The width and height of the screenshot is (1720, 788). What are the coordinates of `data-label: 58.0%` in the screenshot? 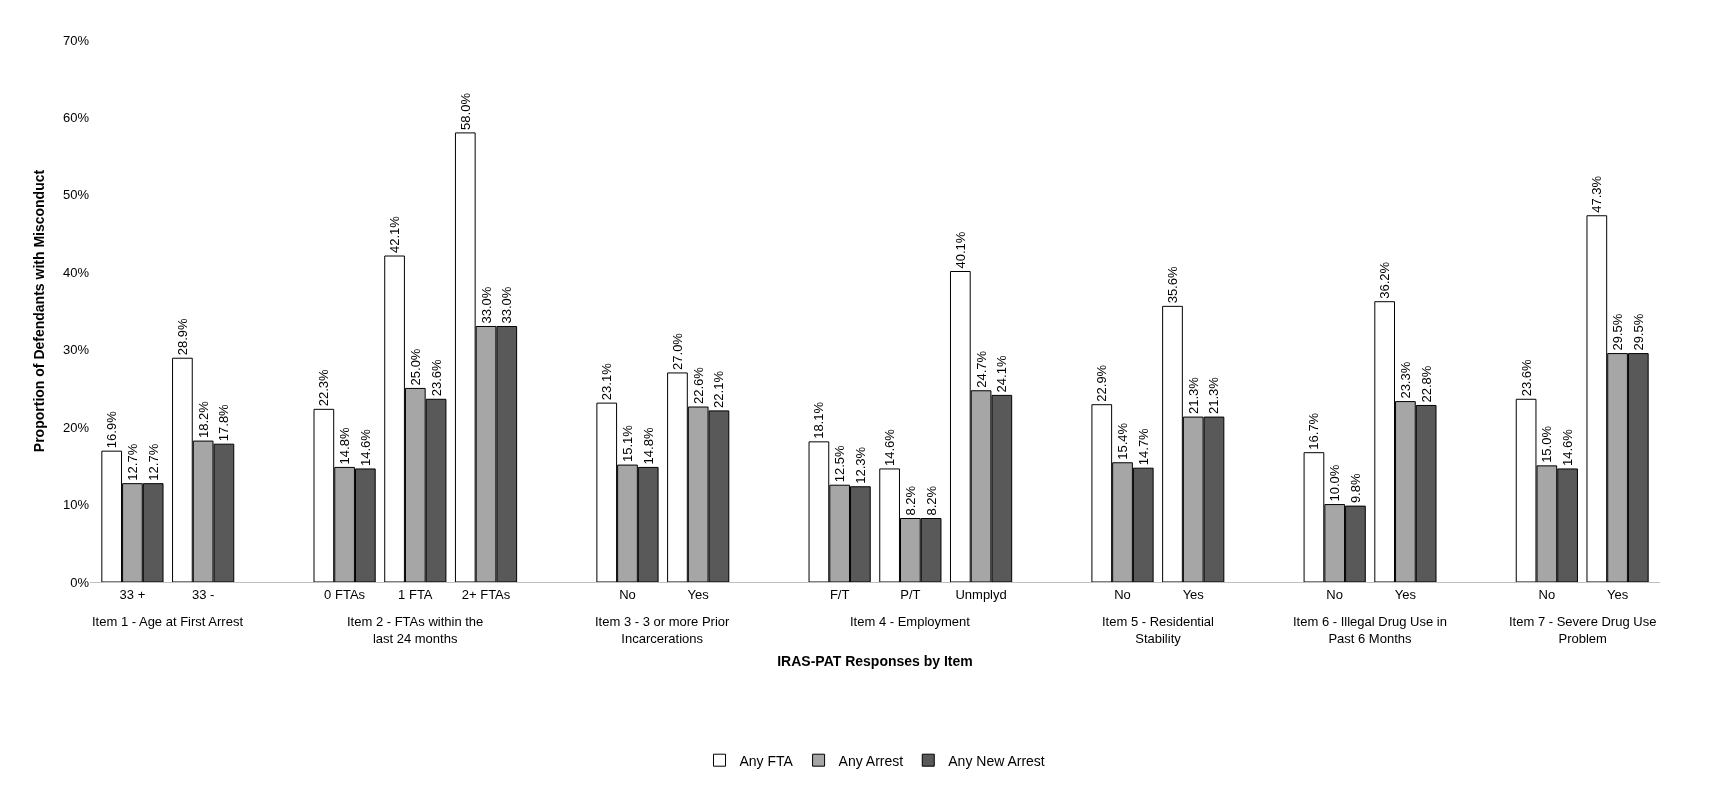 It's located at (465, 111).